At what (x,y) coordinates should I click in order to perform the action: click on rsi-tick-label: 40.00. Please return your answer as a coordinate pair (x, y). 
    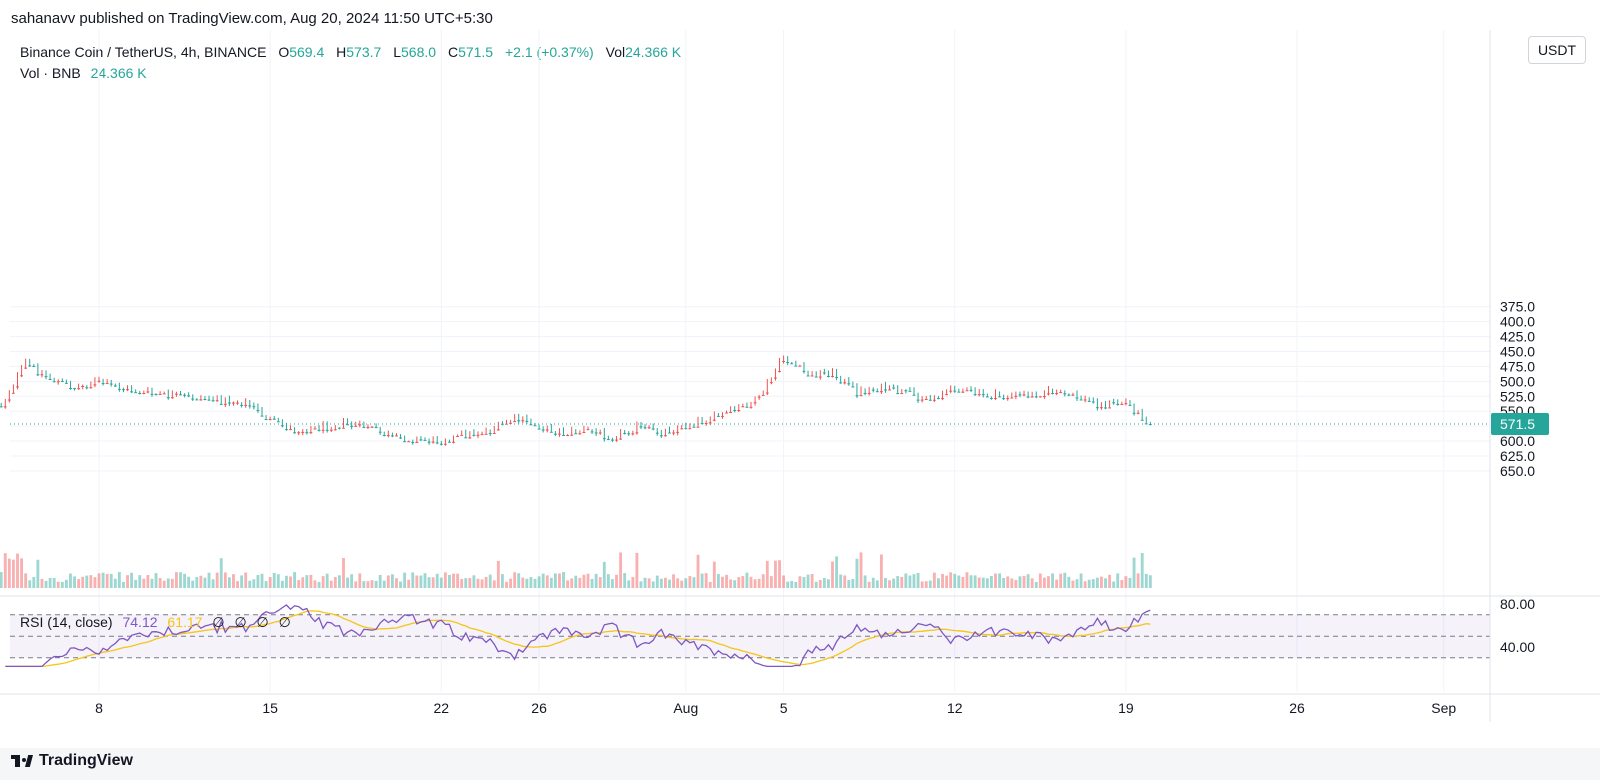
    Looking at the image, I should click on (1517, 647).